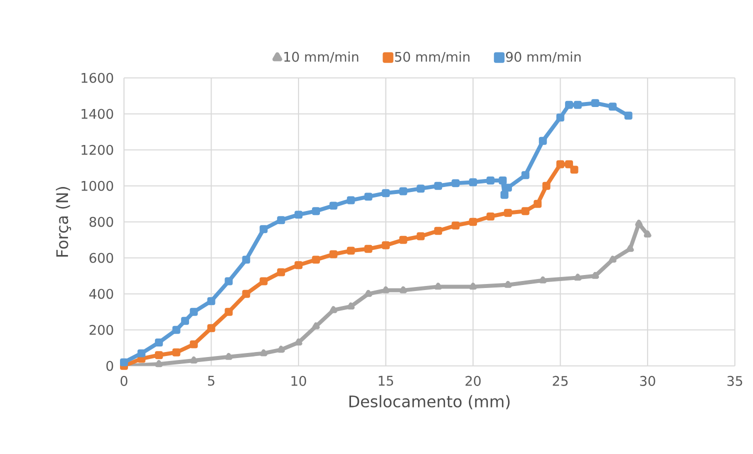  What do you see at coordinates (124, 381) in the screenshot?
I see `x-tick-label: 0` at bounding box center [124, 381].